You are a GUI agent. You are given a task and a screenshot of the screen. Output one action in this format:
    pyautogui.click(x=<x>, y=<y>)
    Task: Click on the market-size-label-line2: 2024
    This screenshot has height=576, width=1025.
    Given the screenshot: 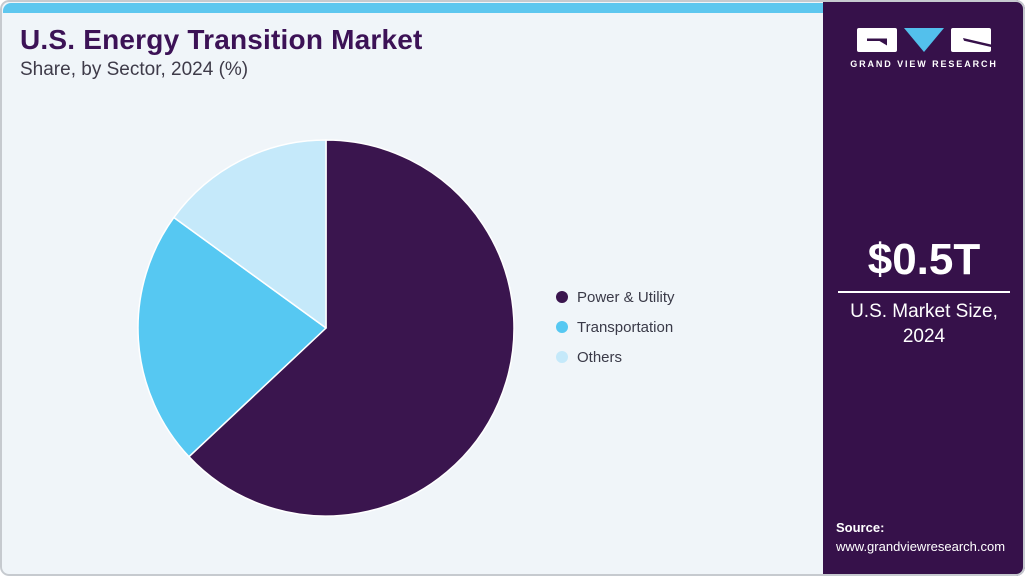 What is the action you would take?
    pyautogui.click(x=924, y=336)
    